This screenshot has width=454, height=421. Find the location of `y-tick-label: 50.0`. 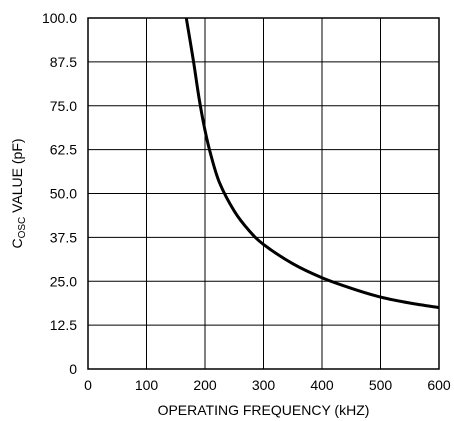

y-tick-label: 50.0 is located at coordinates (63, 194).